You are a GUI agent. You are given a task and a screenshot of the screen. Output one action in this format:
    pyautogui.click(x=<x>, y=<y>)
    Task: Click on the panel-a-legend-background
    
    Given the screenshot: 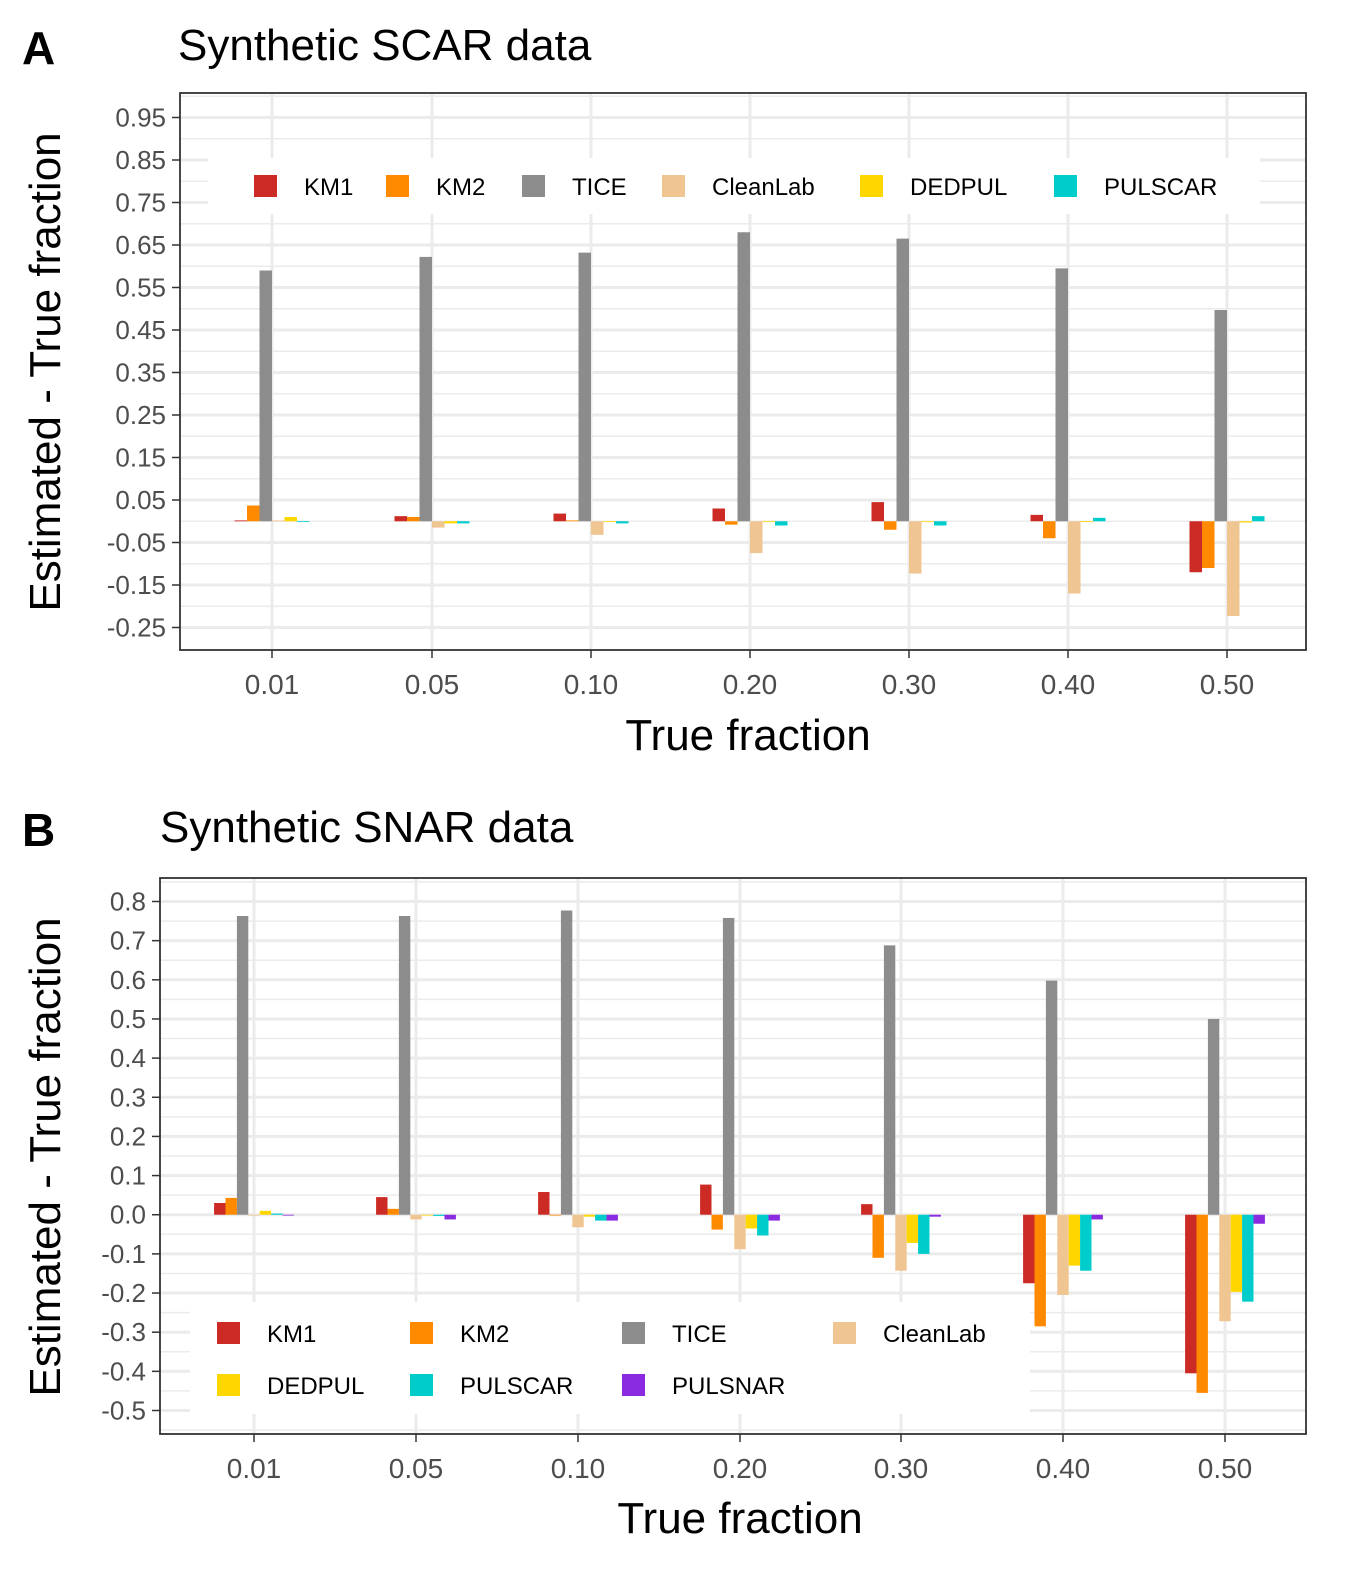 What is the action you would take?
    pyautogui.click(x=734, y=186)
    